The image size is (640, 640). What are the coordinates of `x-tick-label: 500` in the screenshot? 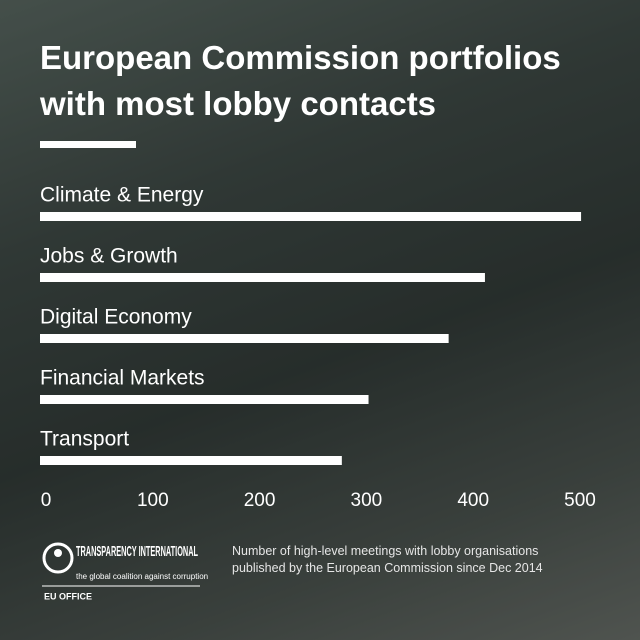 It's located at (580, 500).